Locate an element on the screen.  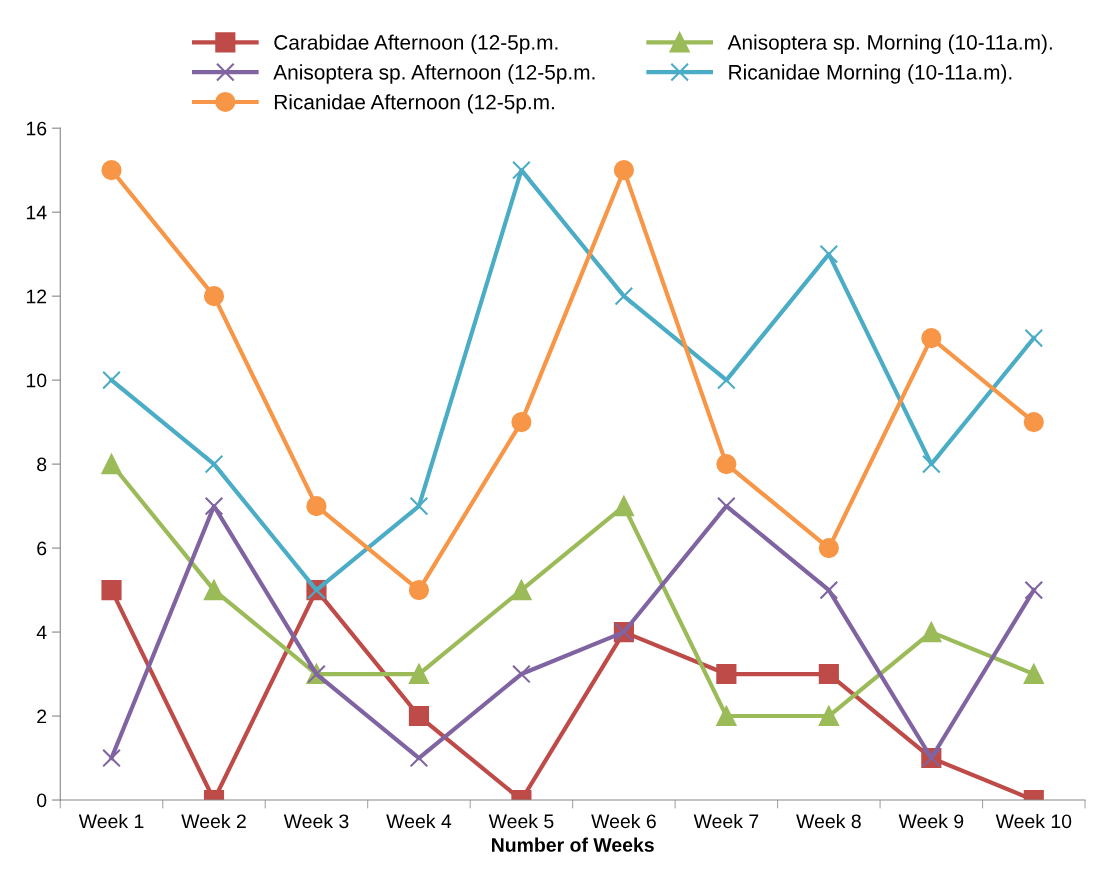
y-tick-label: 16 is located at coordinates (36, 128).